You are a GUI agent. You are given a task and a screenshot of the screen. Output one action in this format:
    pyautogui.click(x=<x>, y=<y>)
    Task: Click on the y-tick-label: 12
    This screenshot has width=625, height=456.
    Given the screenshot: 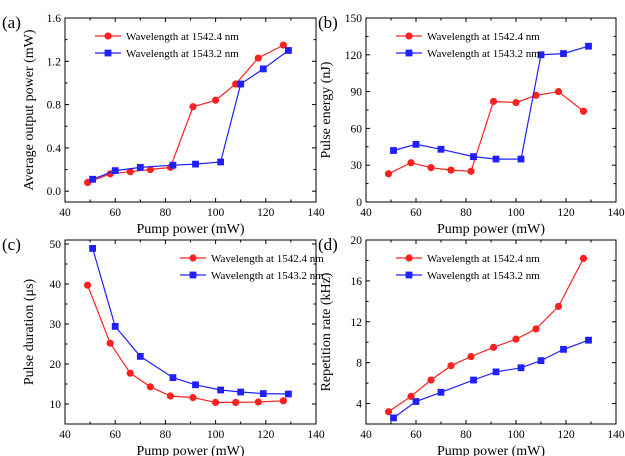 What is the action you would take?
    pyautogui.click(x=357, y=323)
    